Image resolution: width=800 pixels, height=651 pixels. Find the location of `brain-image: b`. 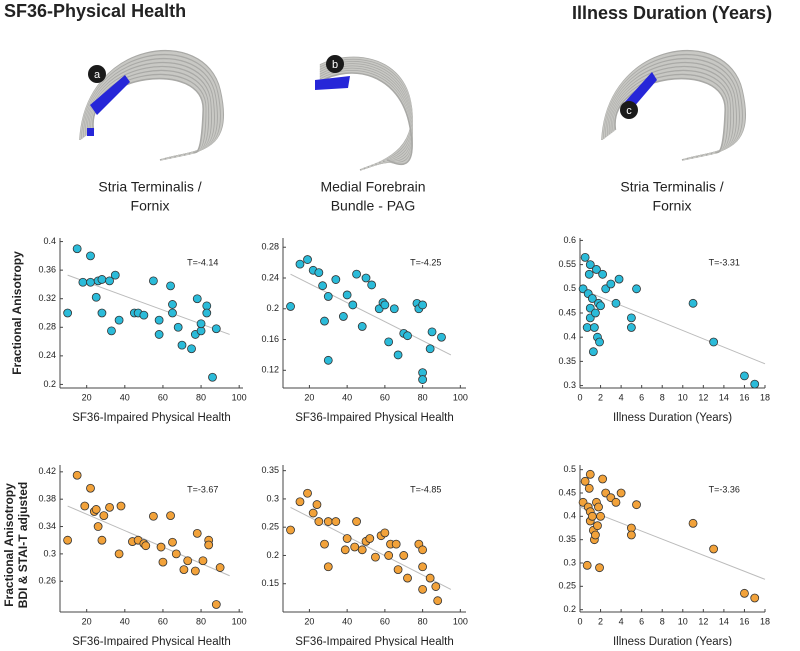

brain-image: b is located at coordinates (364, 113).